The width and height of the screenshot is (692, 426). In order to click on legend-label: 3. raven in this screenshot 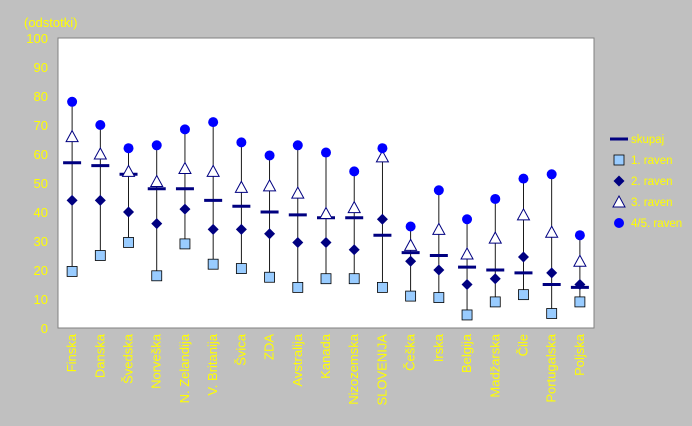, I will do `click(652, 203)`.